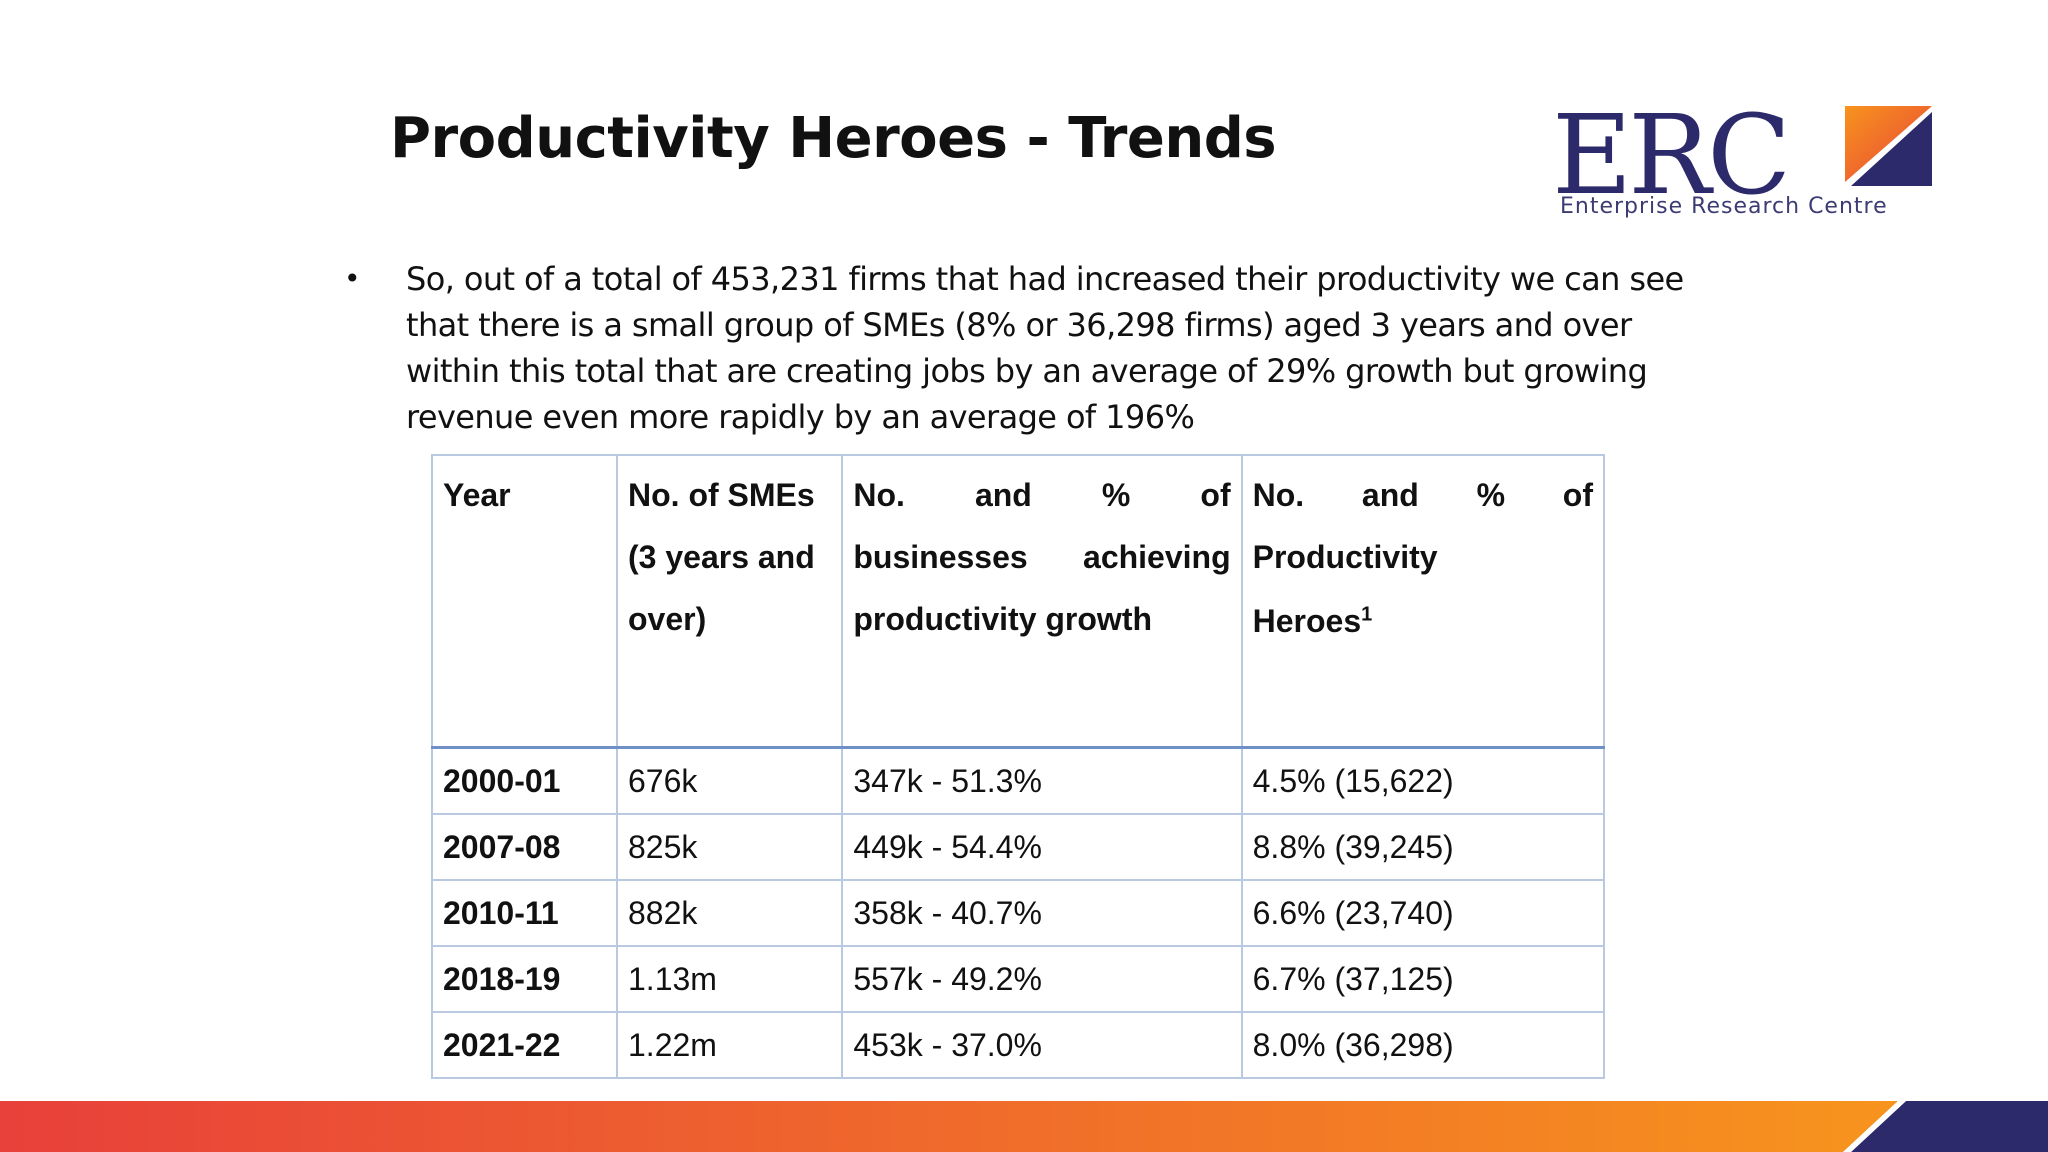 The width and height of the screenshot is (2048, 1152). Describe the element at coordinates (1041, 557) in the screenshot. I see `header-businesses-line2: businesses achieving` at that location.